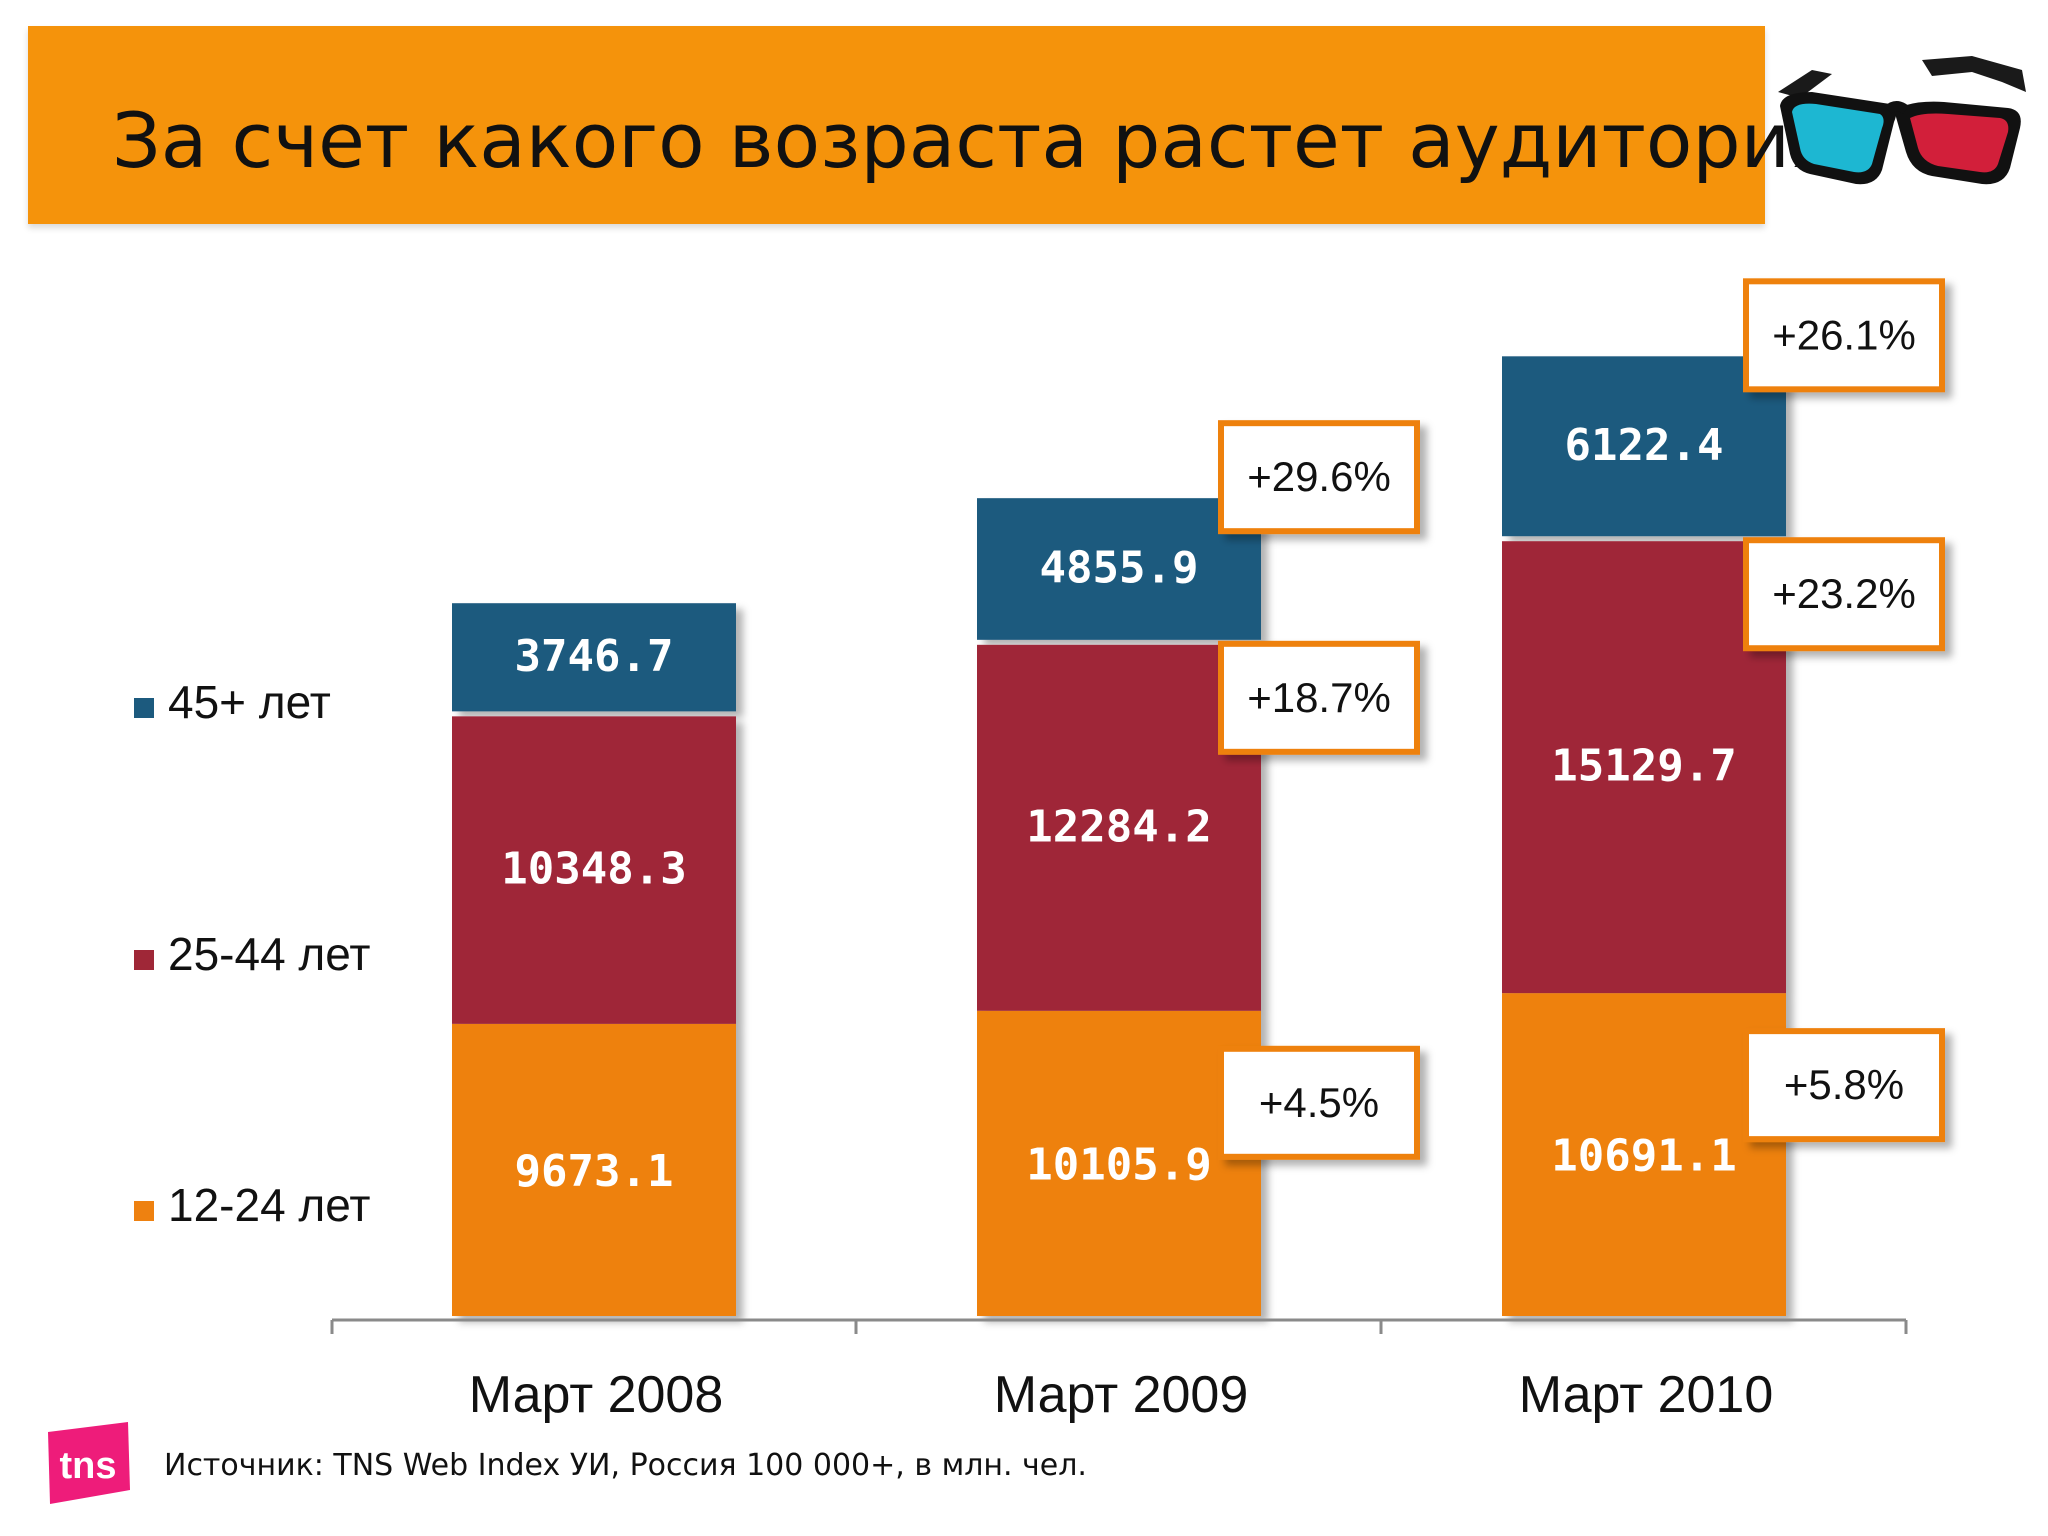 The width and height of the screenshot is (2048, 1536). I want to click on data-label-25-44: 12284.2, so click(1118, 826).